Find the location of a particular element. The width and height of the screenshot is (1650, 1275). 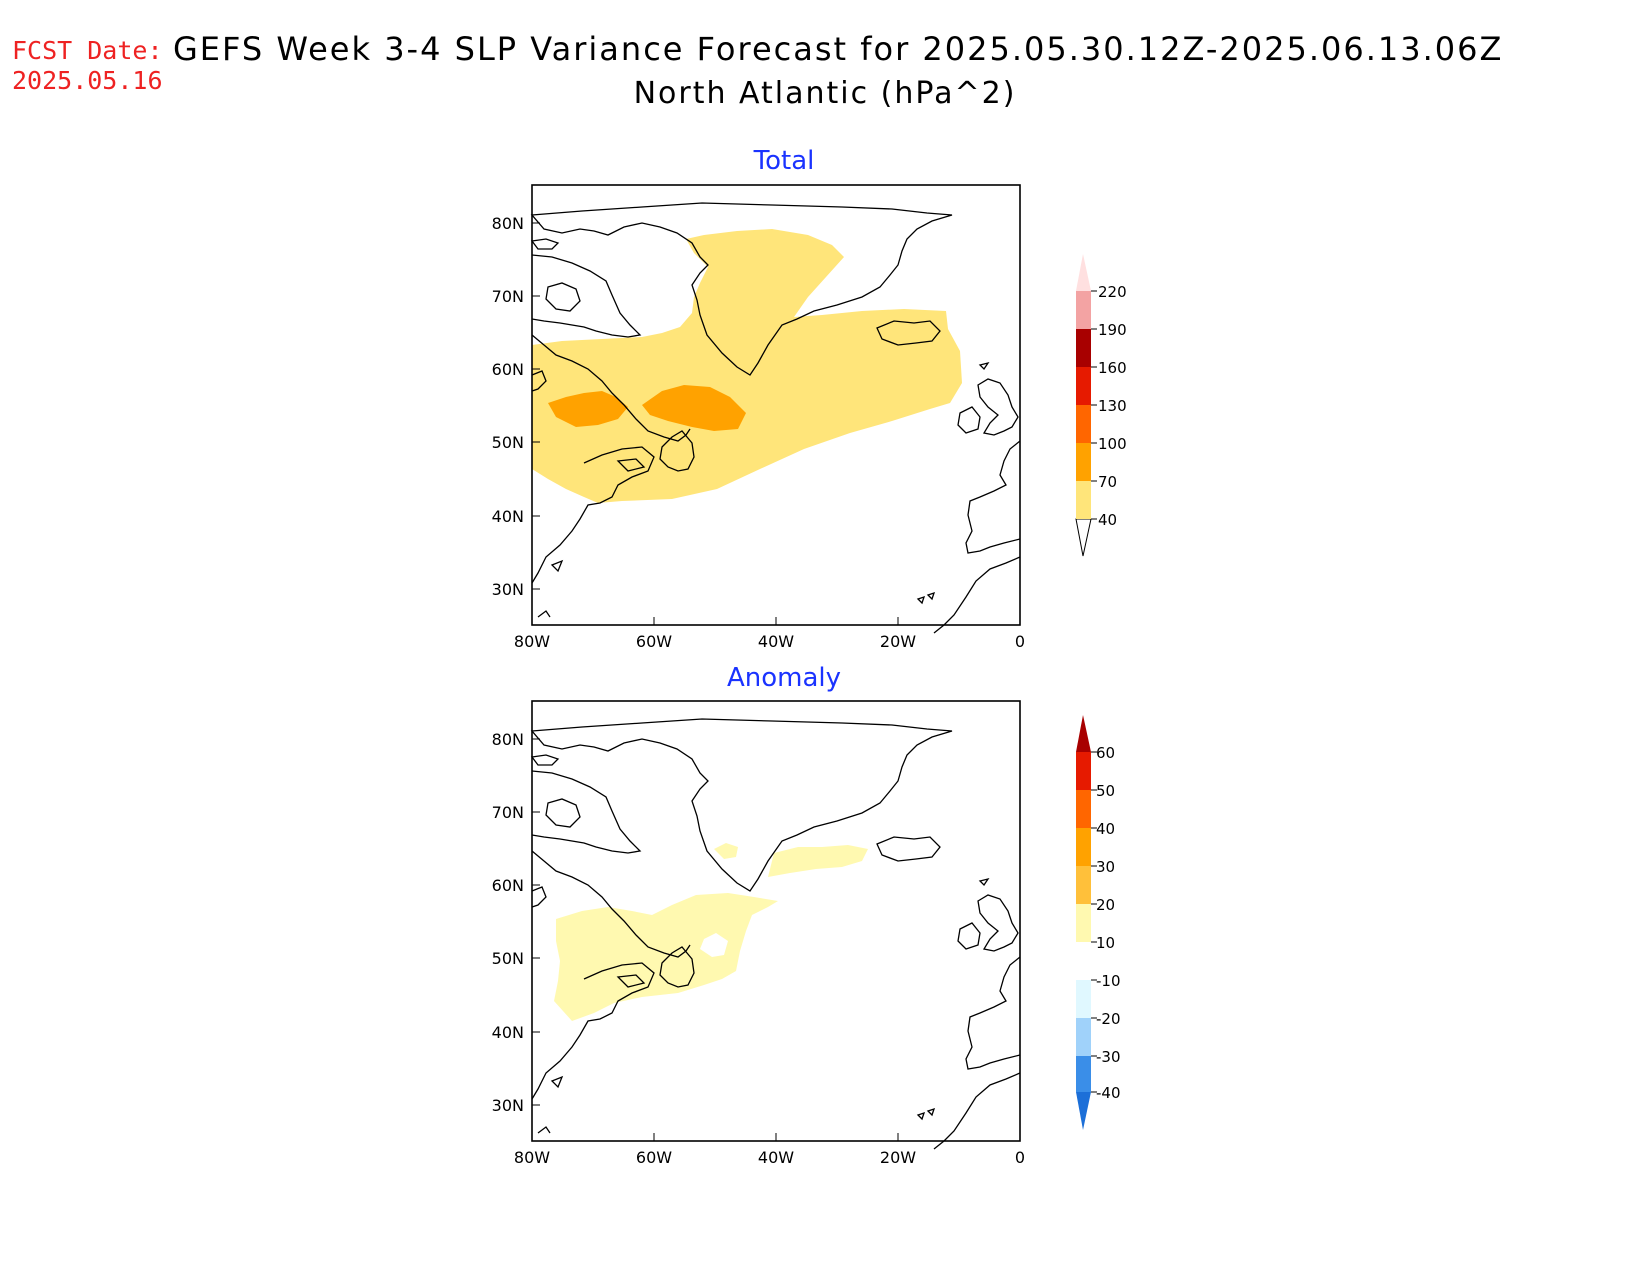

total-lon-axis: 80W 60W 40W 20W 0 is located at coordinates (769, 634).